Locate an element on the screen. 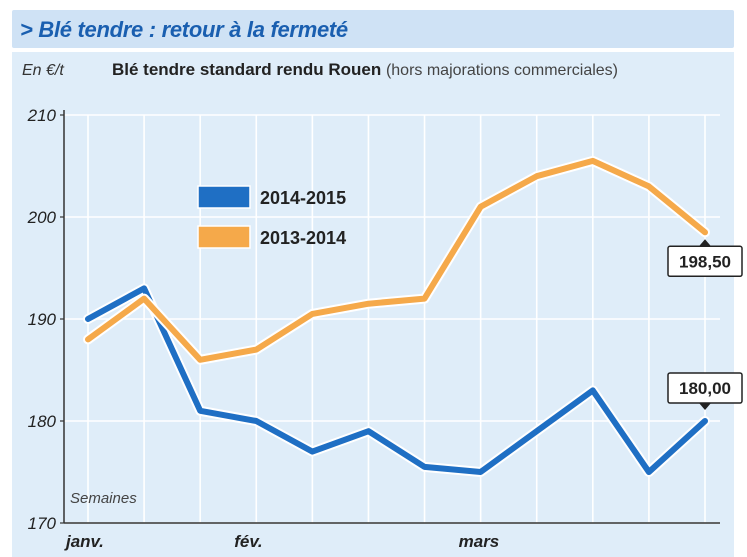 Image resolution: width=747 pixels, height=557 pixels. title-band: > Blé tendre : retour à la fermeté is located at coordinates (373, 29).